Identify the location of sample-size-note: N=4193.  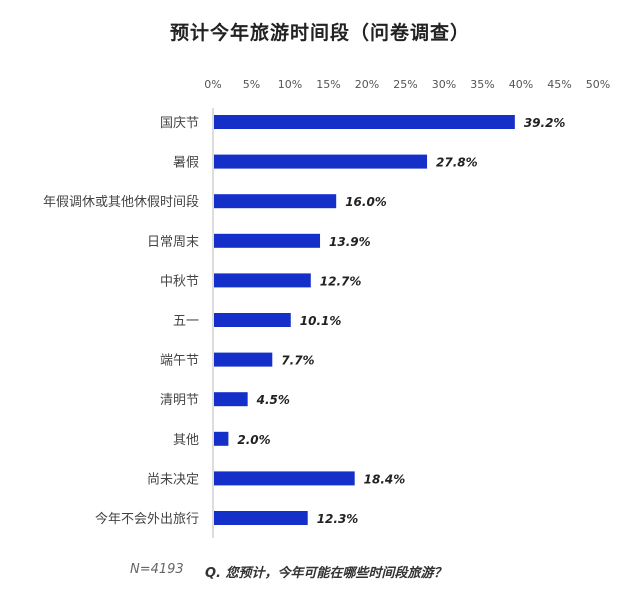
(157, 569).